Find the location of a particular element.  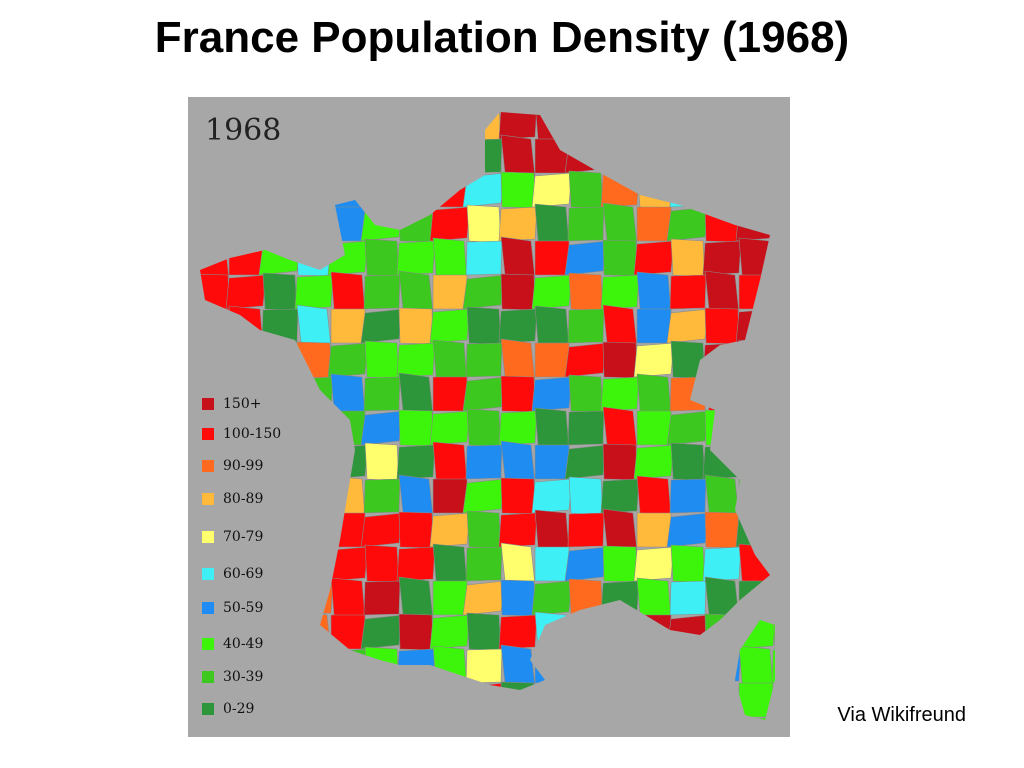

legend-label: 30-39 is located at coordinates (243, 677).